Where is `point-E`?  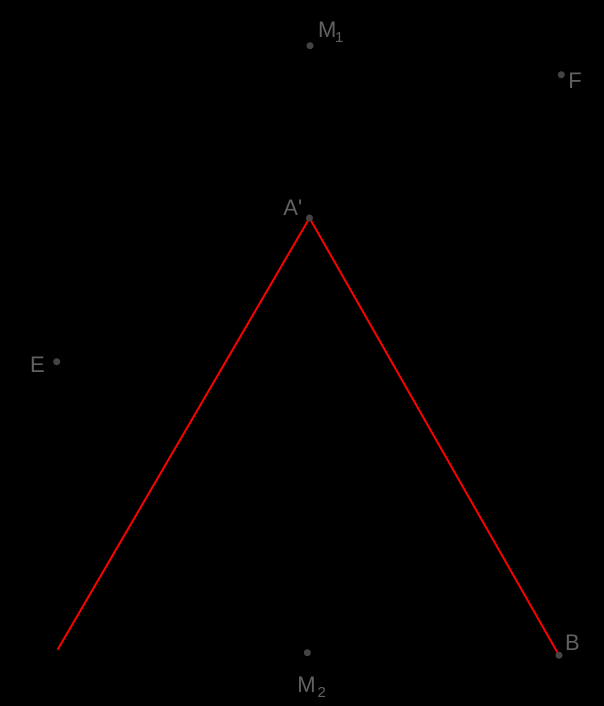
point-E is located at coordinates (57, 362).